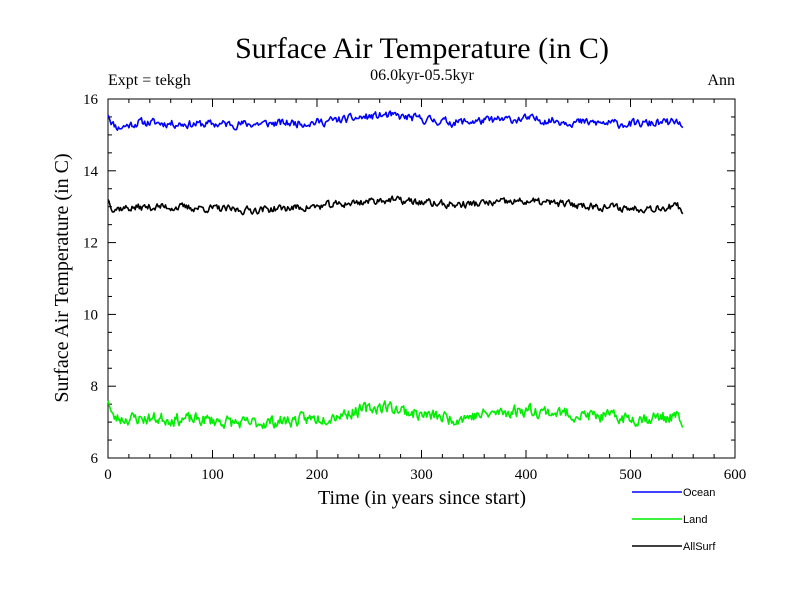 Image resolution: width=800 pixels, height=600 pixels. Describe the element at coordinates (630, 475) in the screenshot. I see `x-tick-label: 500` at that location.